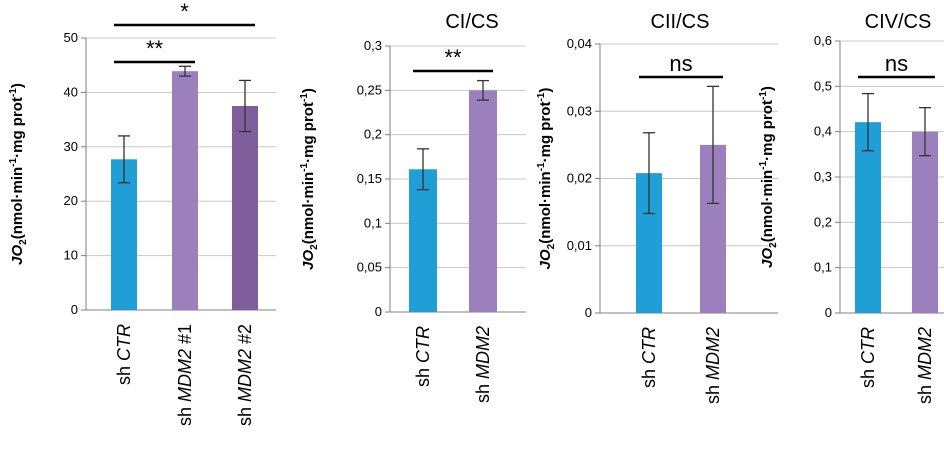 This screenshot has width=944, height=459. I want to click on y-tick-label: 0,4, so click(823, 131).